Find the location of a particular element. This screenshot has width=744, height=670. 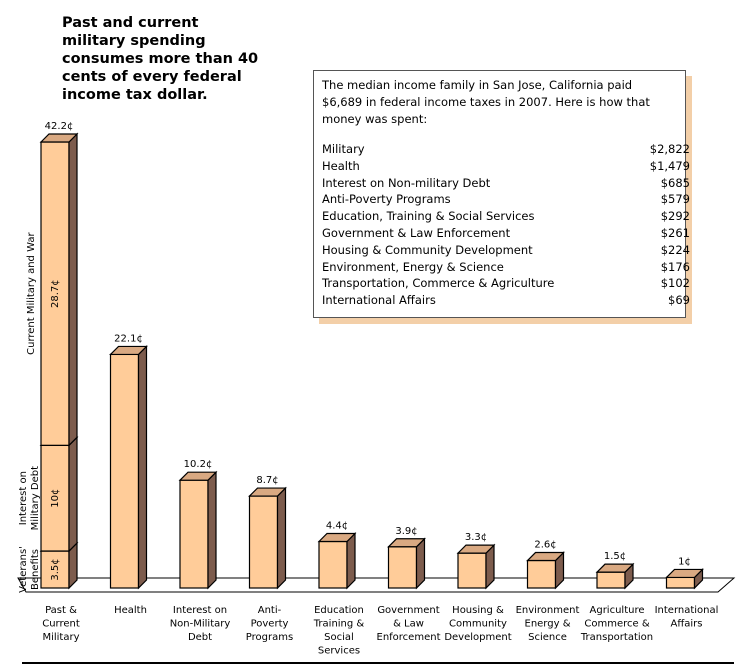

spending-category: Anti-Poverty Programs is located at coordinates (386, 199).